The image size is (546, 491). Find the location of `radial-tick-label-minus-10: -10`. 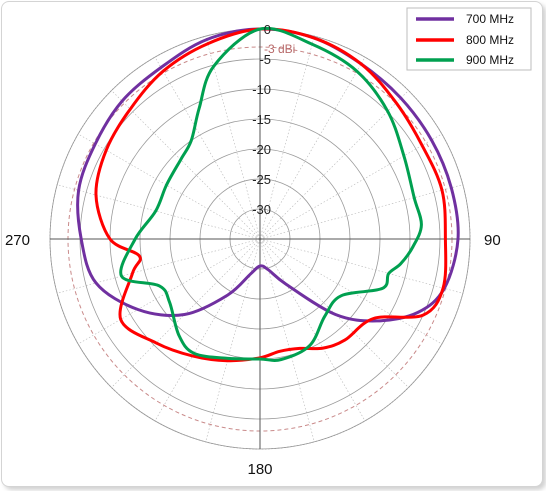

radial-tick-label-minus-10: -10 is located at coordinates (261, 89).